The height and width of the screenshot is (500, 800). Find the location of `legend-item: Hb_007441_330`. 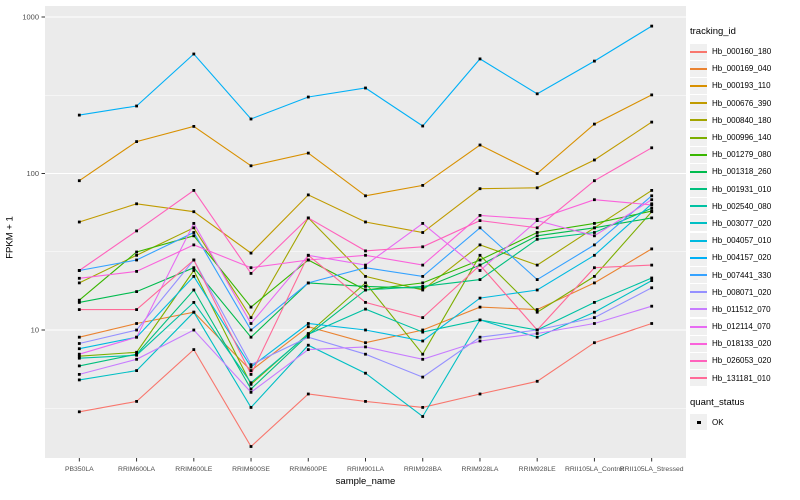

legend-item: Hb_007441_330 is located at coordinates (745, 275).